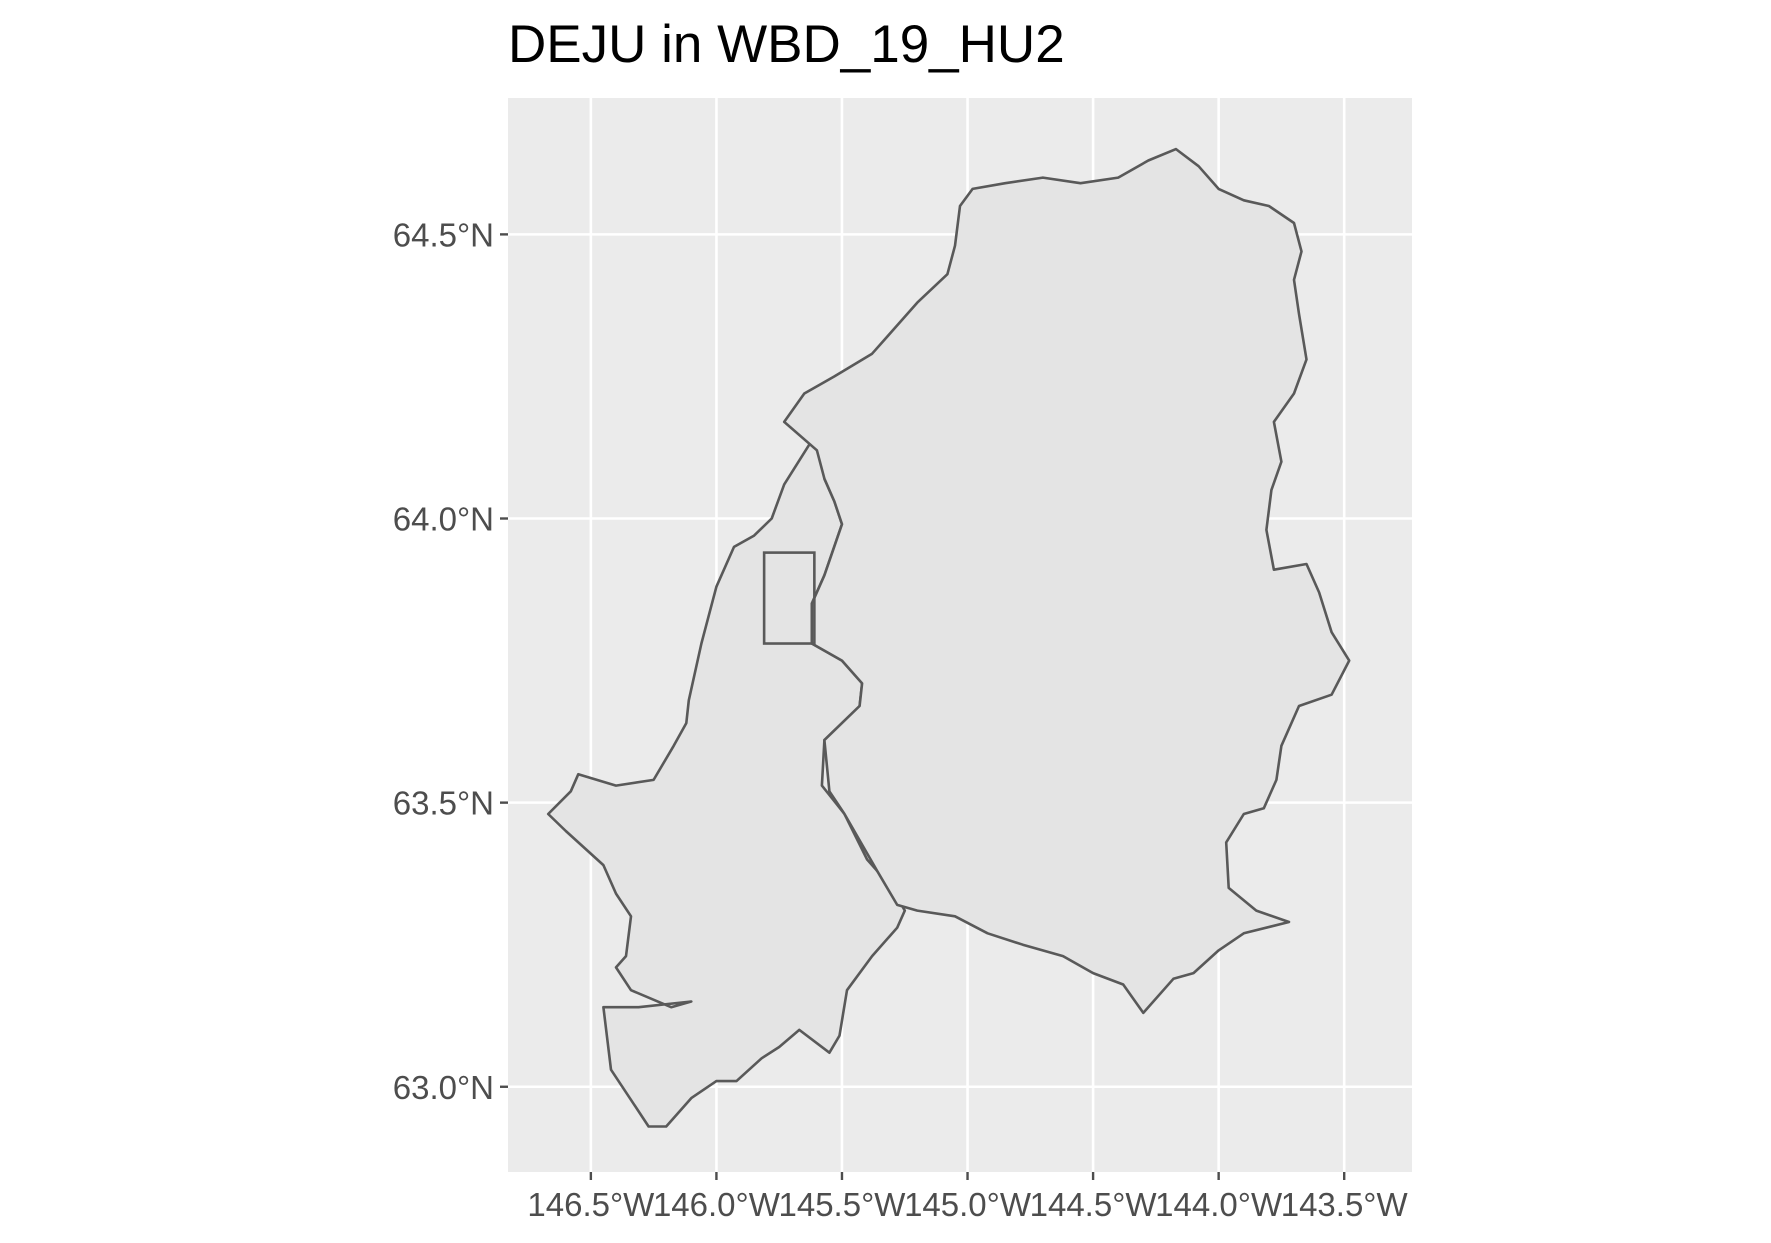 The width and height of the screenshot is (1771, 1243). Describe the element at coordinates (1219, 1204) in the screenshot. I see `x-tick-label: 144.0°W` at that location.